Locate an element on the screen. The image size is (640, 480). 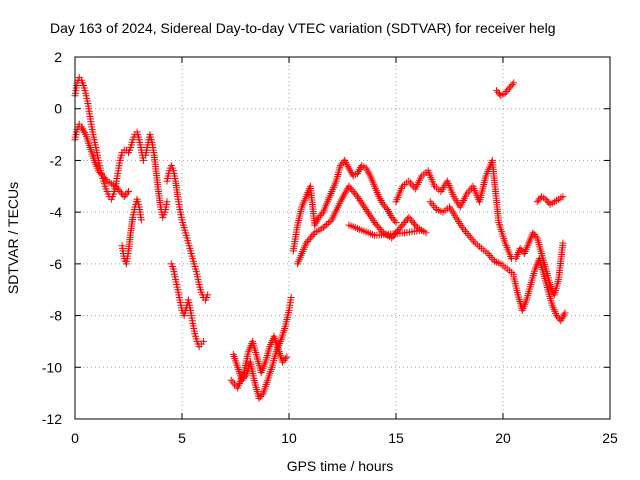
series-seg-mid-a is located at coordinates (156, 176).